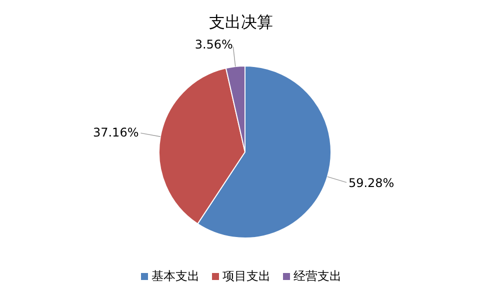  I want to click on legend-label: 基本支出, so click(176, 276).